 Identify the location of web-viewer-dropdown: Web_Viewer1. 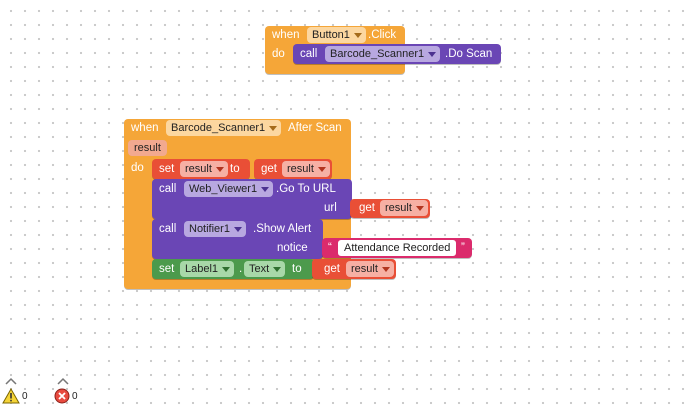
(229, 189).